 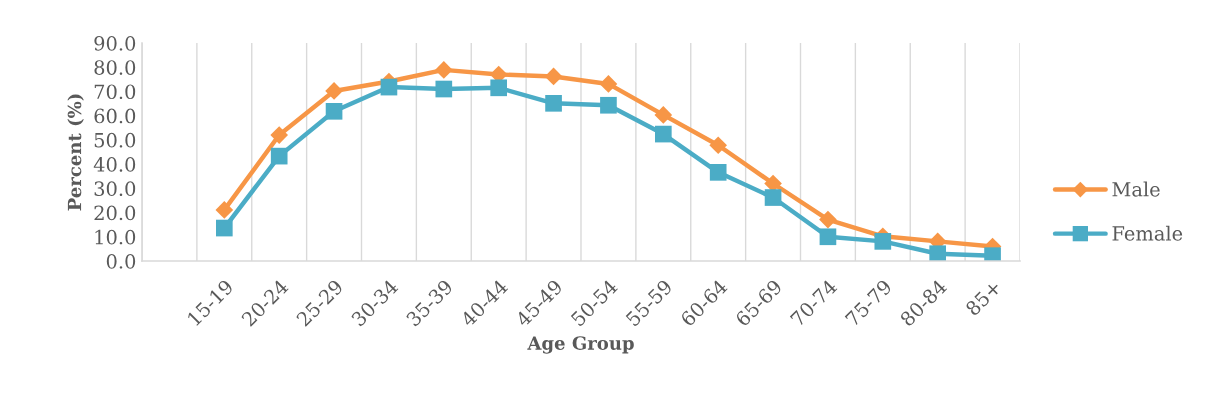 I want to click on legend-label: Female, so click(x=1147, y=233).